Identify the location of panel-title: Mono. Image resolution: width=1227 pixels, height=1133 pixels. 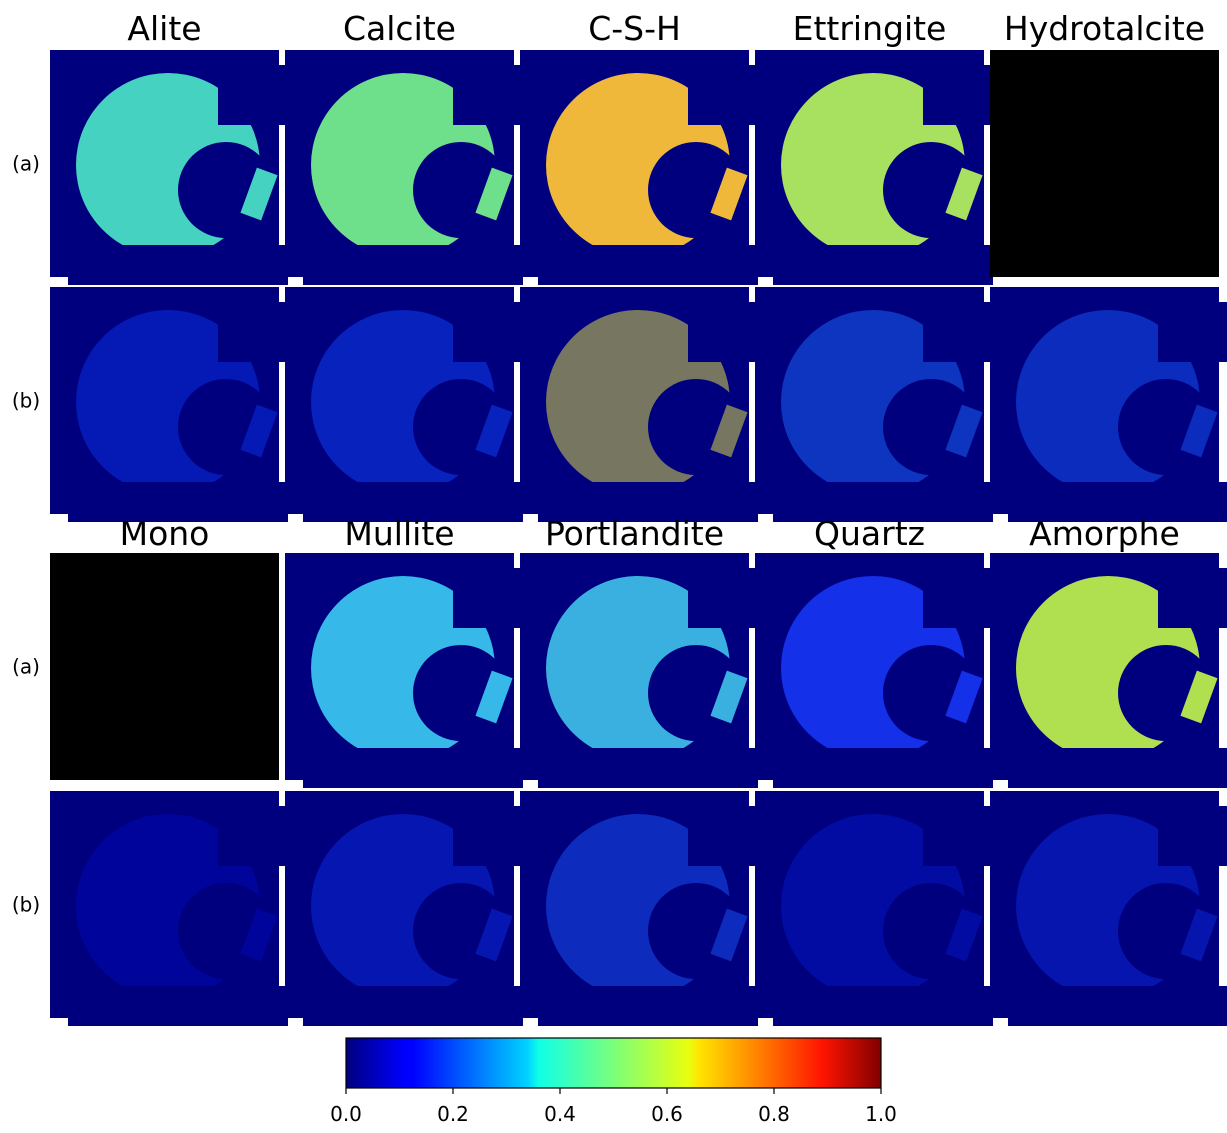
(165, 533).